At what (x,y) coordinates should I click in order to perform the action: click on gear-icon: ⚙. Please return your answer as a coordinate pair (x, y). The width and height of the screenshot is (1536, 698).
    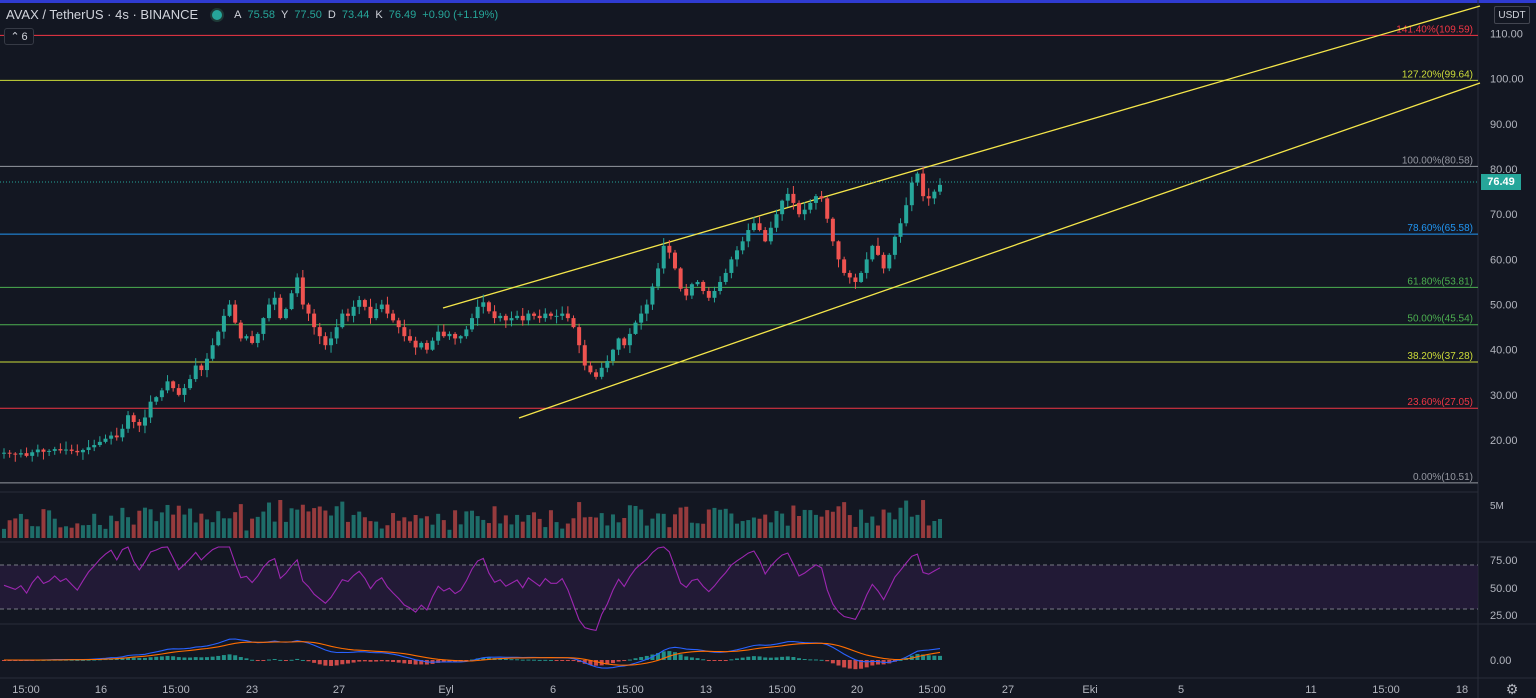
    Looking at the image, I should click on (1512, 689).